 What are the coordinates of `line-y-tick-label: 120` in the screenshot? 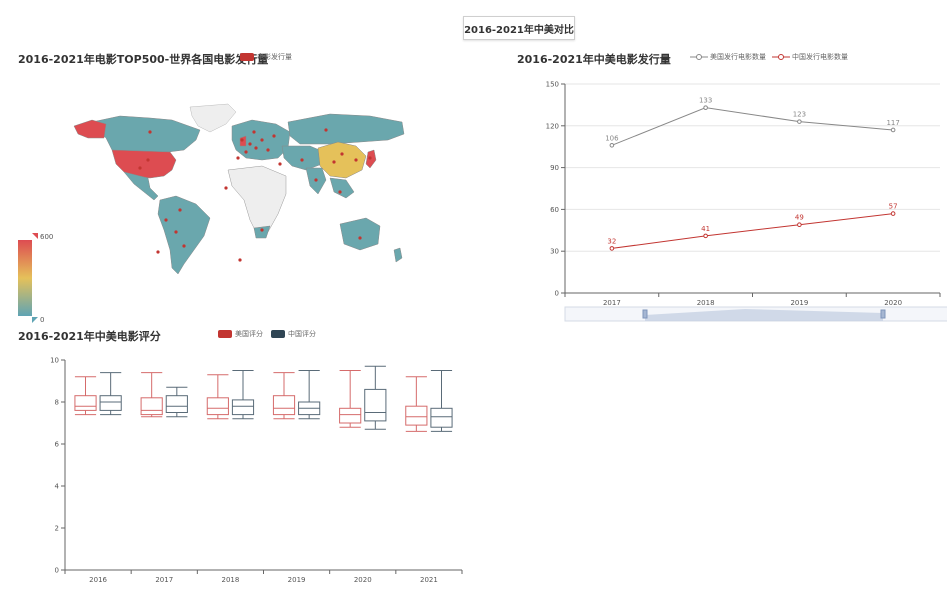 It's located at (552, 126).